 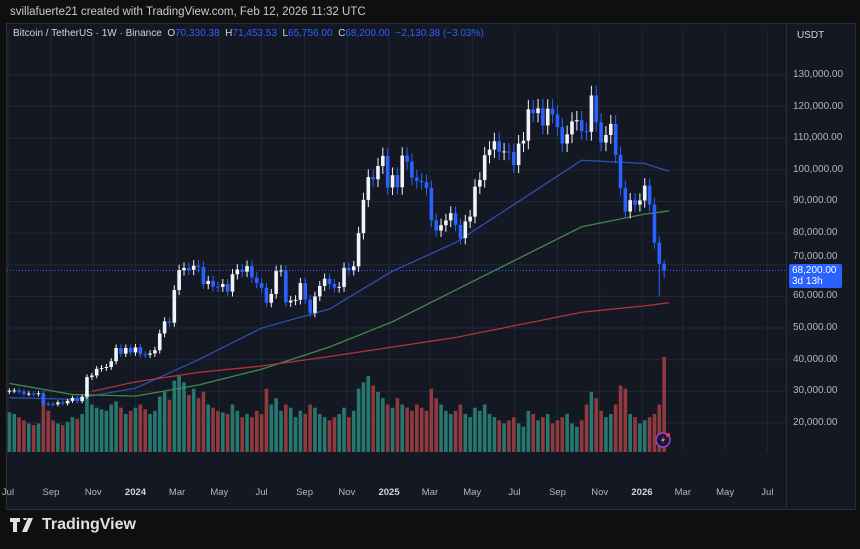 I want to click on y-tick-label: 50,000.00, so click(x=815, y=328).